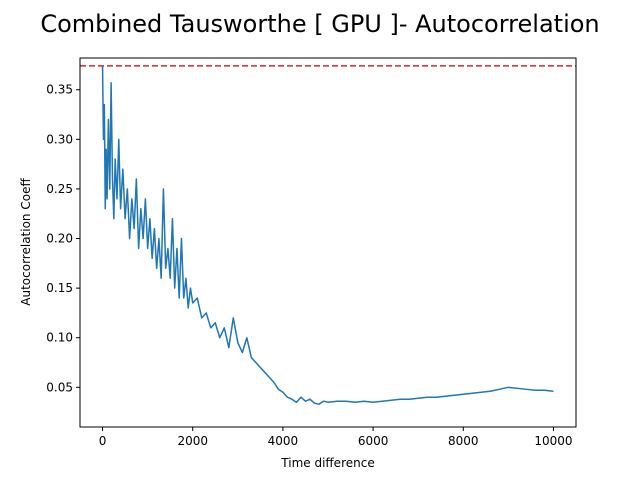 The image size is (640, 480). What do you see at coordinates (26, 242) in the screenshot?
I see `y-axis-label: Autocorrelation Coeff` at bounding box center [26, 242].